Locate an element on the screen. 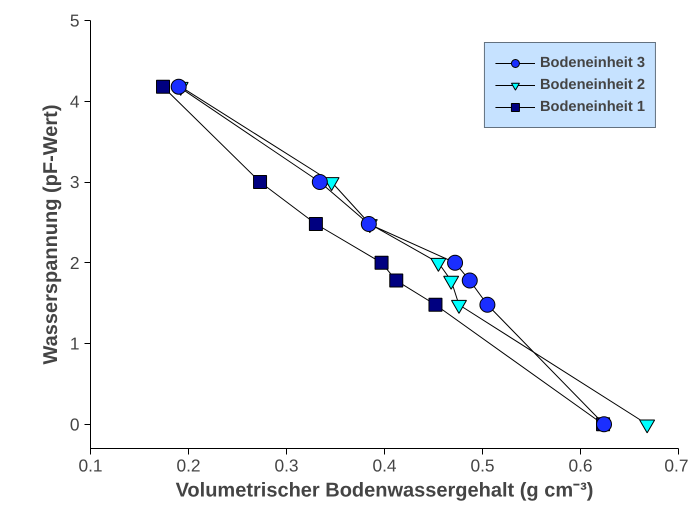 The height and width of the screenshot is (518, 688). x-tick-label: 0.3 is located at coordinates (286, 466).